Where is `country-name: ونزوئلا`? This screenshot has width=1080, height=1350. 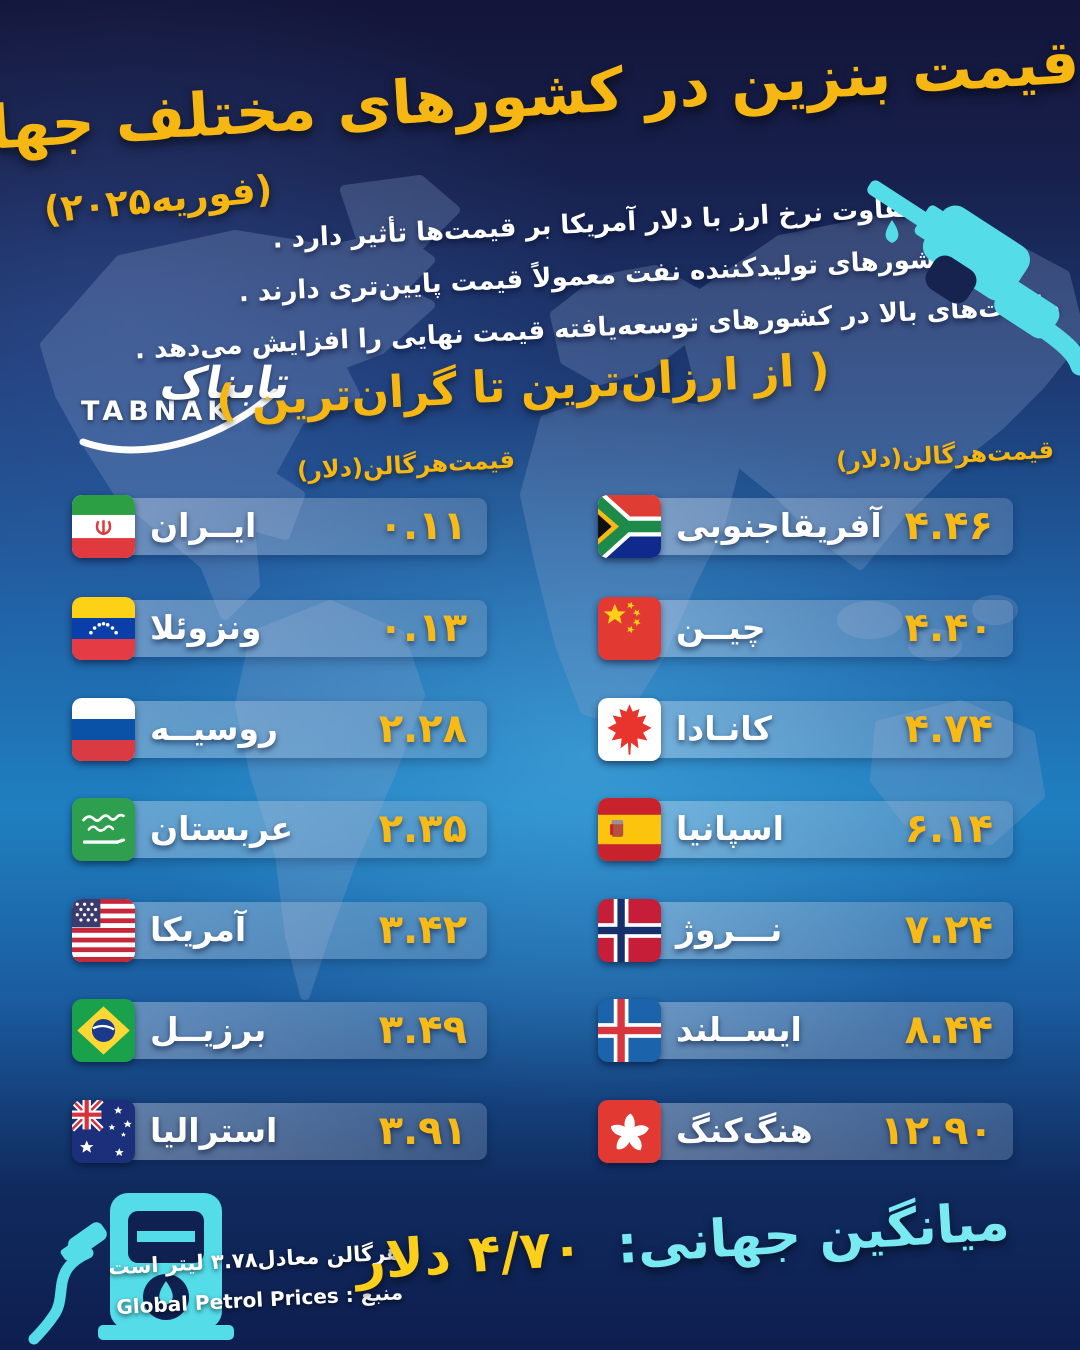 country-name: ونزوئلا is located at coordinates (206, 627).